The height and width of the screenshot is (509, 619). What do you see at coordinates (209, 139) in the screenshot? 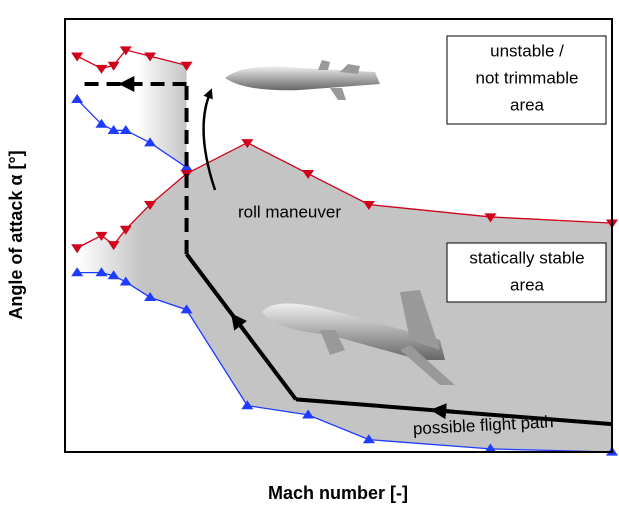
I see `roll-arrow` at bounding box center [209, 139].